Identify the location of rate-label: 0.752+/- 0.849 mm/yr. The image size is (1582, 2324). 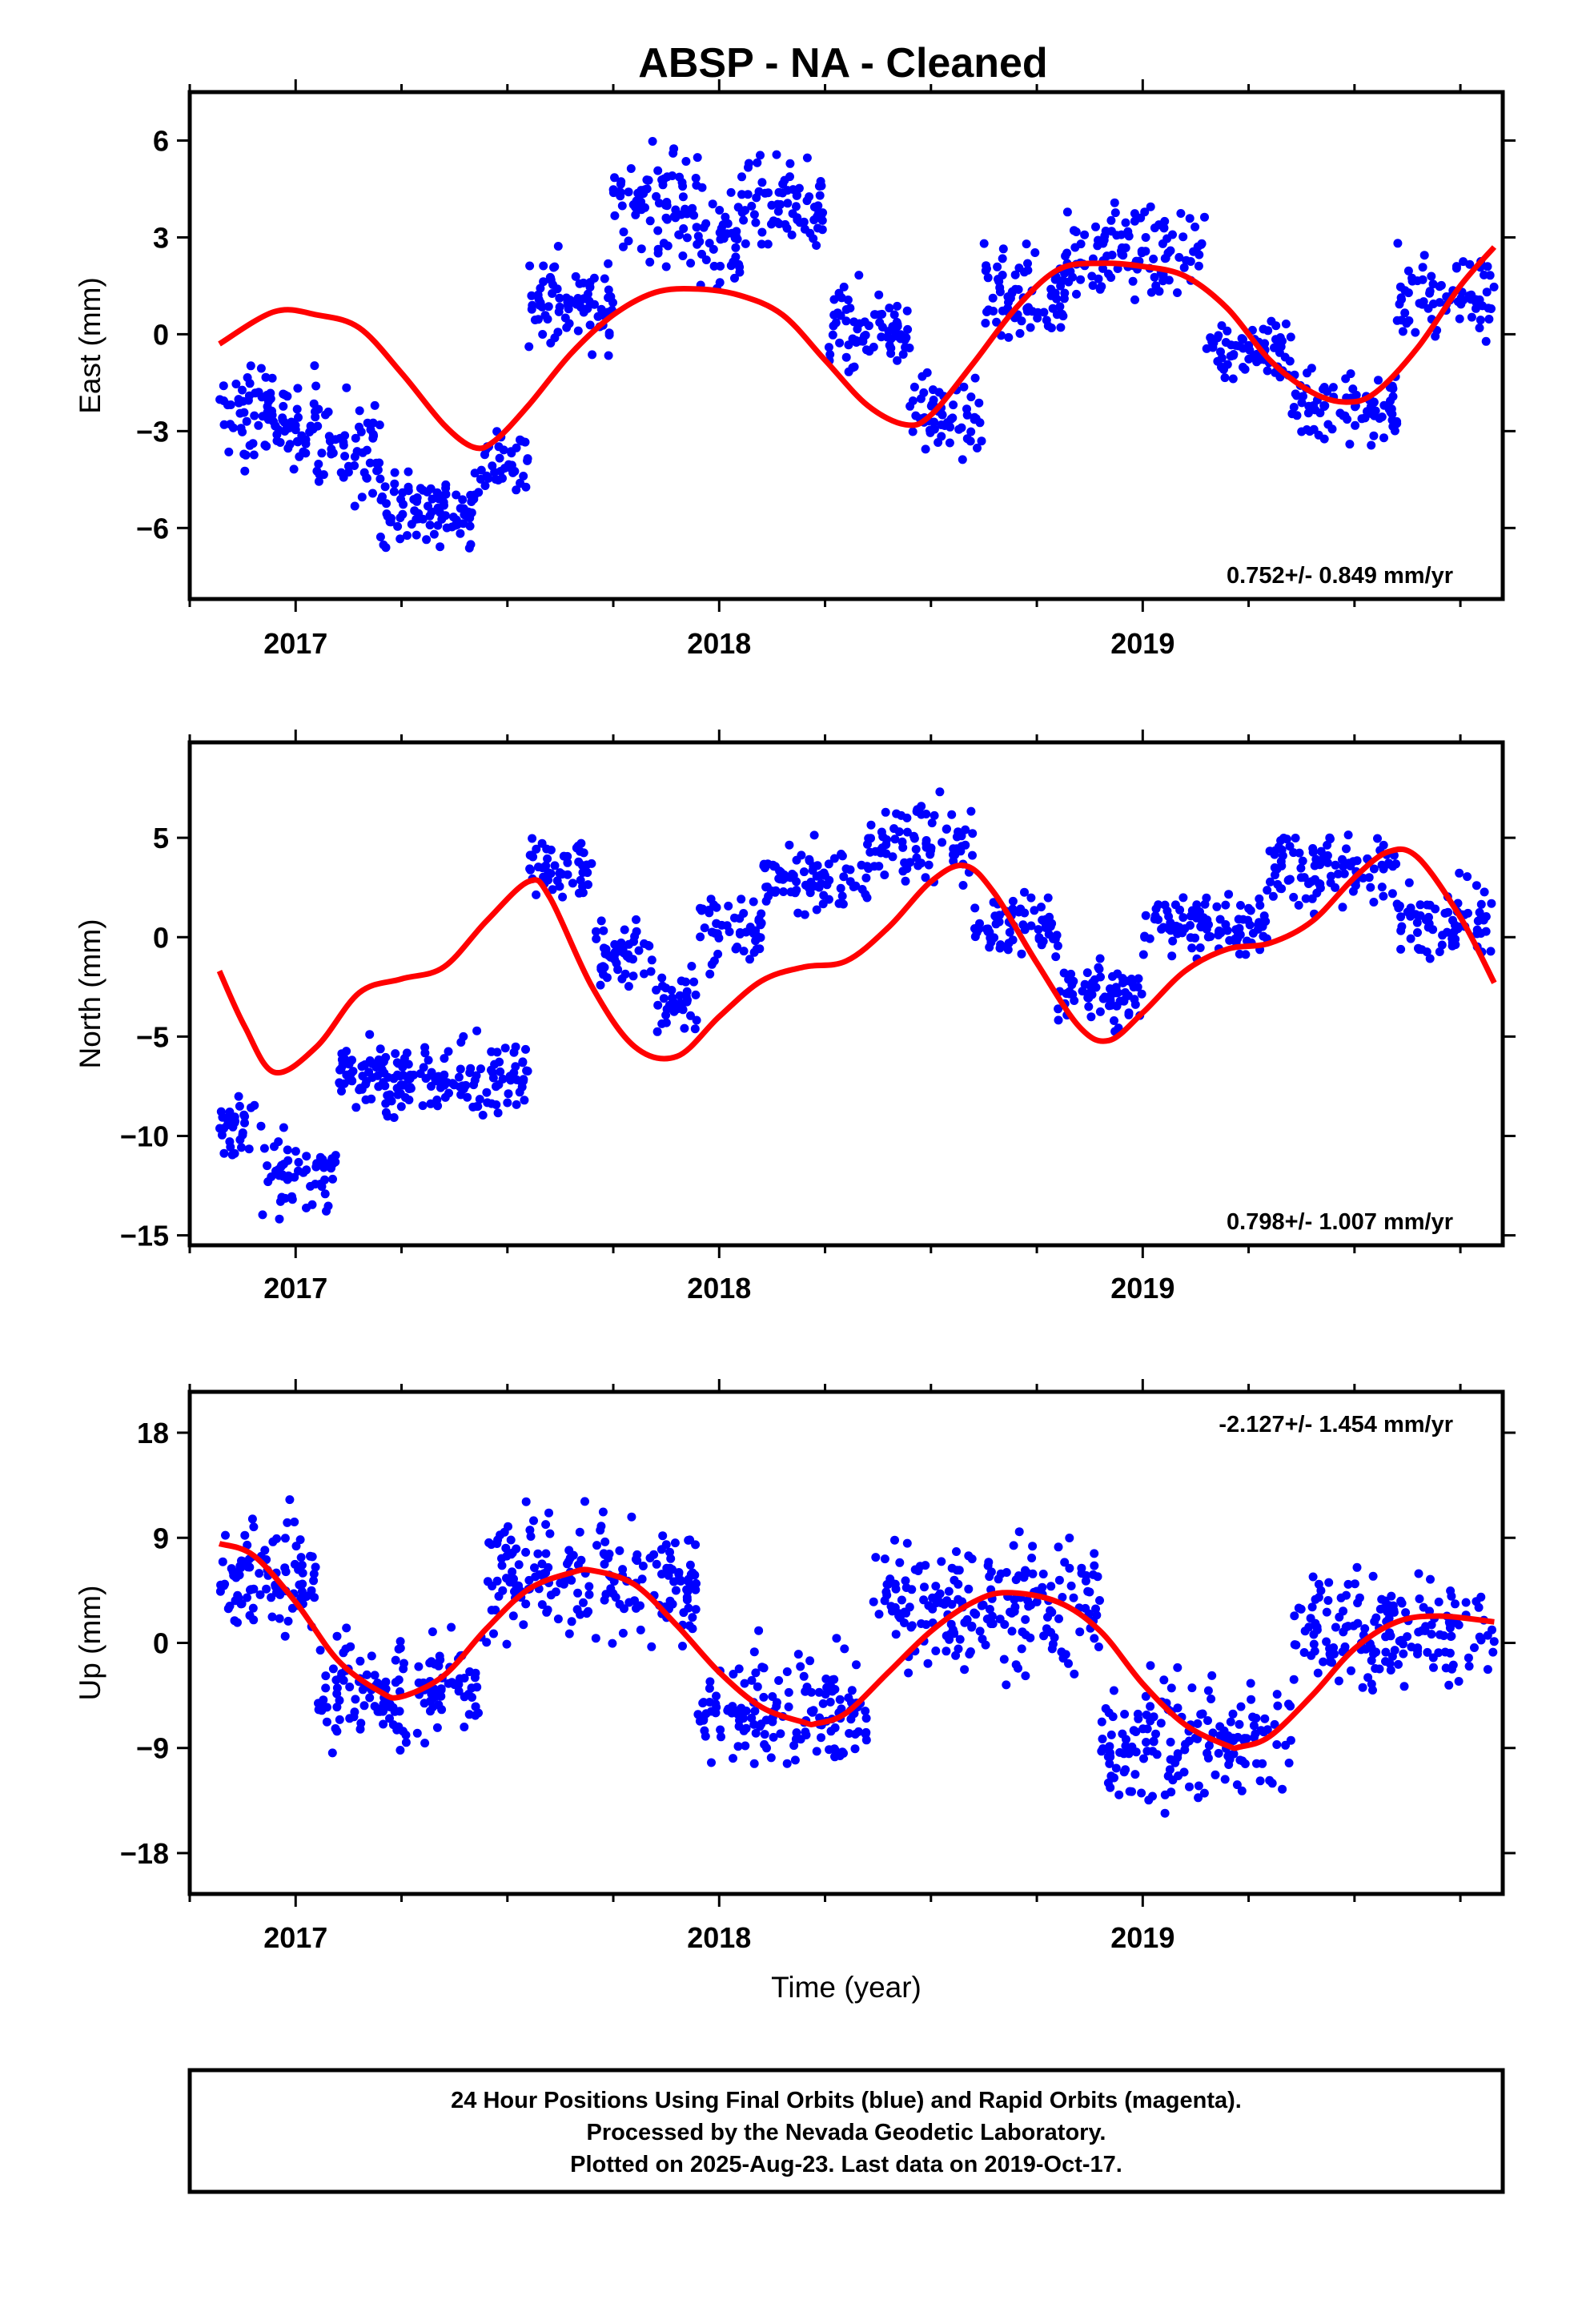
(1340, 576).